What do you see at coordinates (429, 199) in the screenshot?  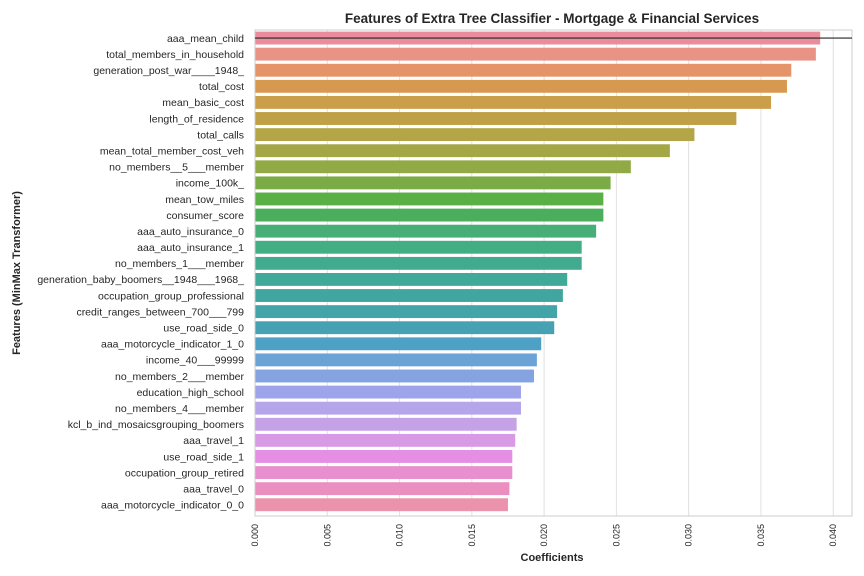 I see `bar-mean_tow_miles` at bounding box center [429, 199].